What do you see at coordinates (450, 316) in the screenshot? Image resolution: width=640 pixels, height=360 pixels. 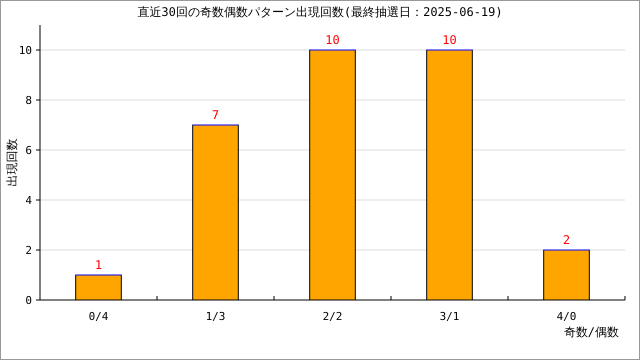 I see `x-tick-label: 3/1` at bounding box center [450, 316].